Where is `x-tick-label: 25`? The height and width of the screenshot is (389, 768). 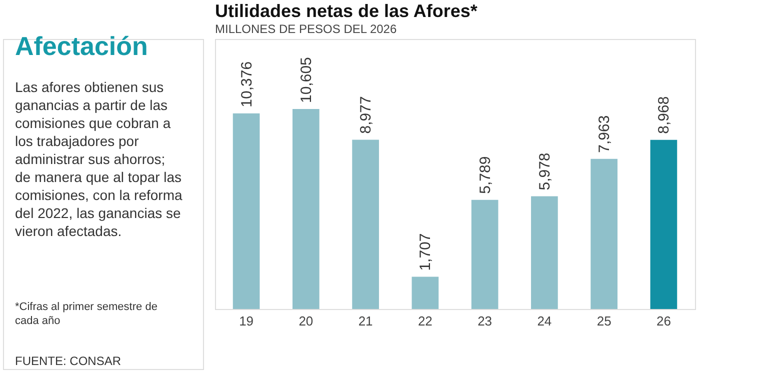 x-tick-label: 25 is located at coordinates (604, 321).